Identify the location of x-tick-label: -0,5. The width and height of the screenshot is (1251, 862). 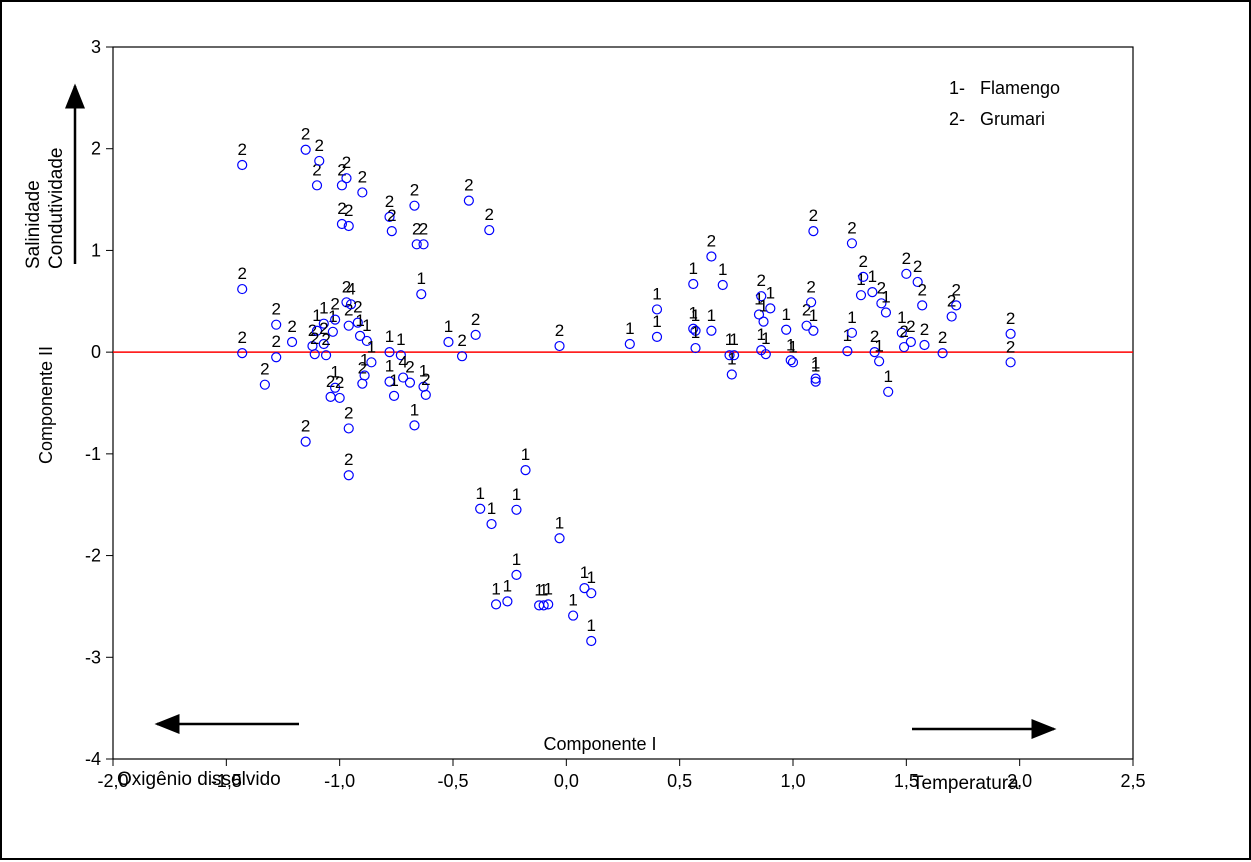
(452, 781).